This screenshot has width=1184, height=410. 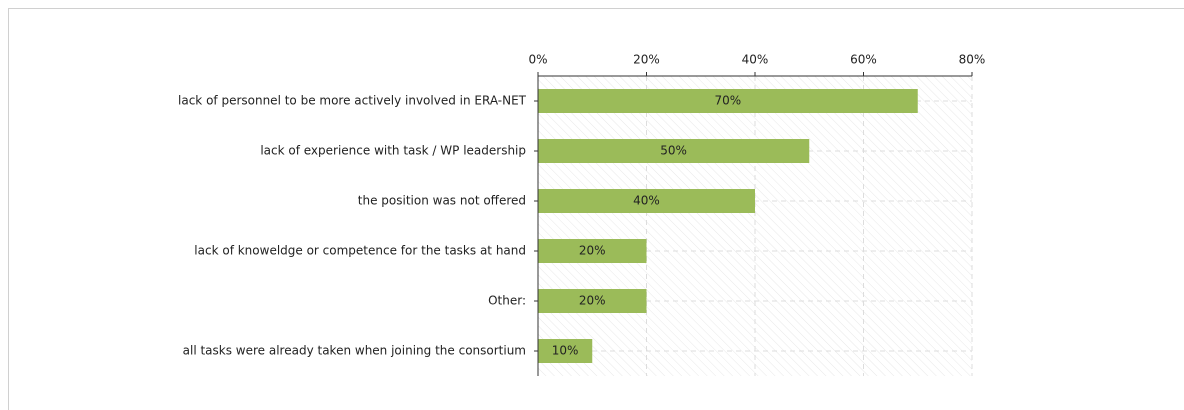 What do you see at coordinates (507, 301) in the screenshot?
I see `y-tick-label: Other:` at bounding box center [507, 301].